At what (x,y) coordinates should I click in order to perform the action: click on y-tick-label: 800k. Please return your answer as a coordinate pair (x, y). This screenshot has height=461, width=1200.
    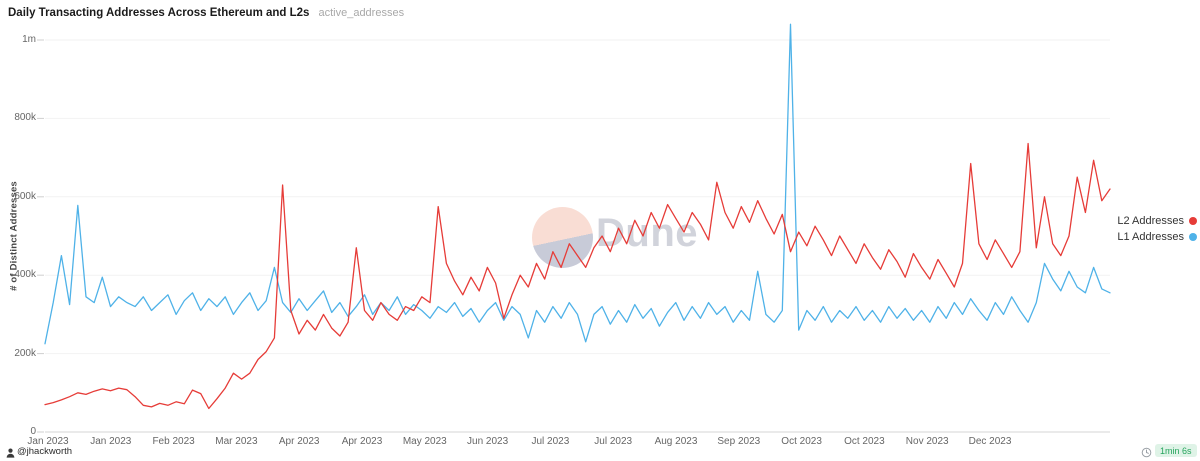
    Looking at the image, I should click on (25, 118).